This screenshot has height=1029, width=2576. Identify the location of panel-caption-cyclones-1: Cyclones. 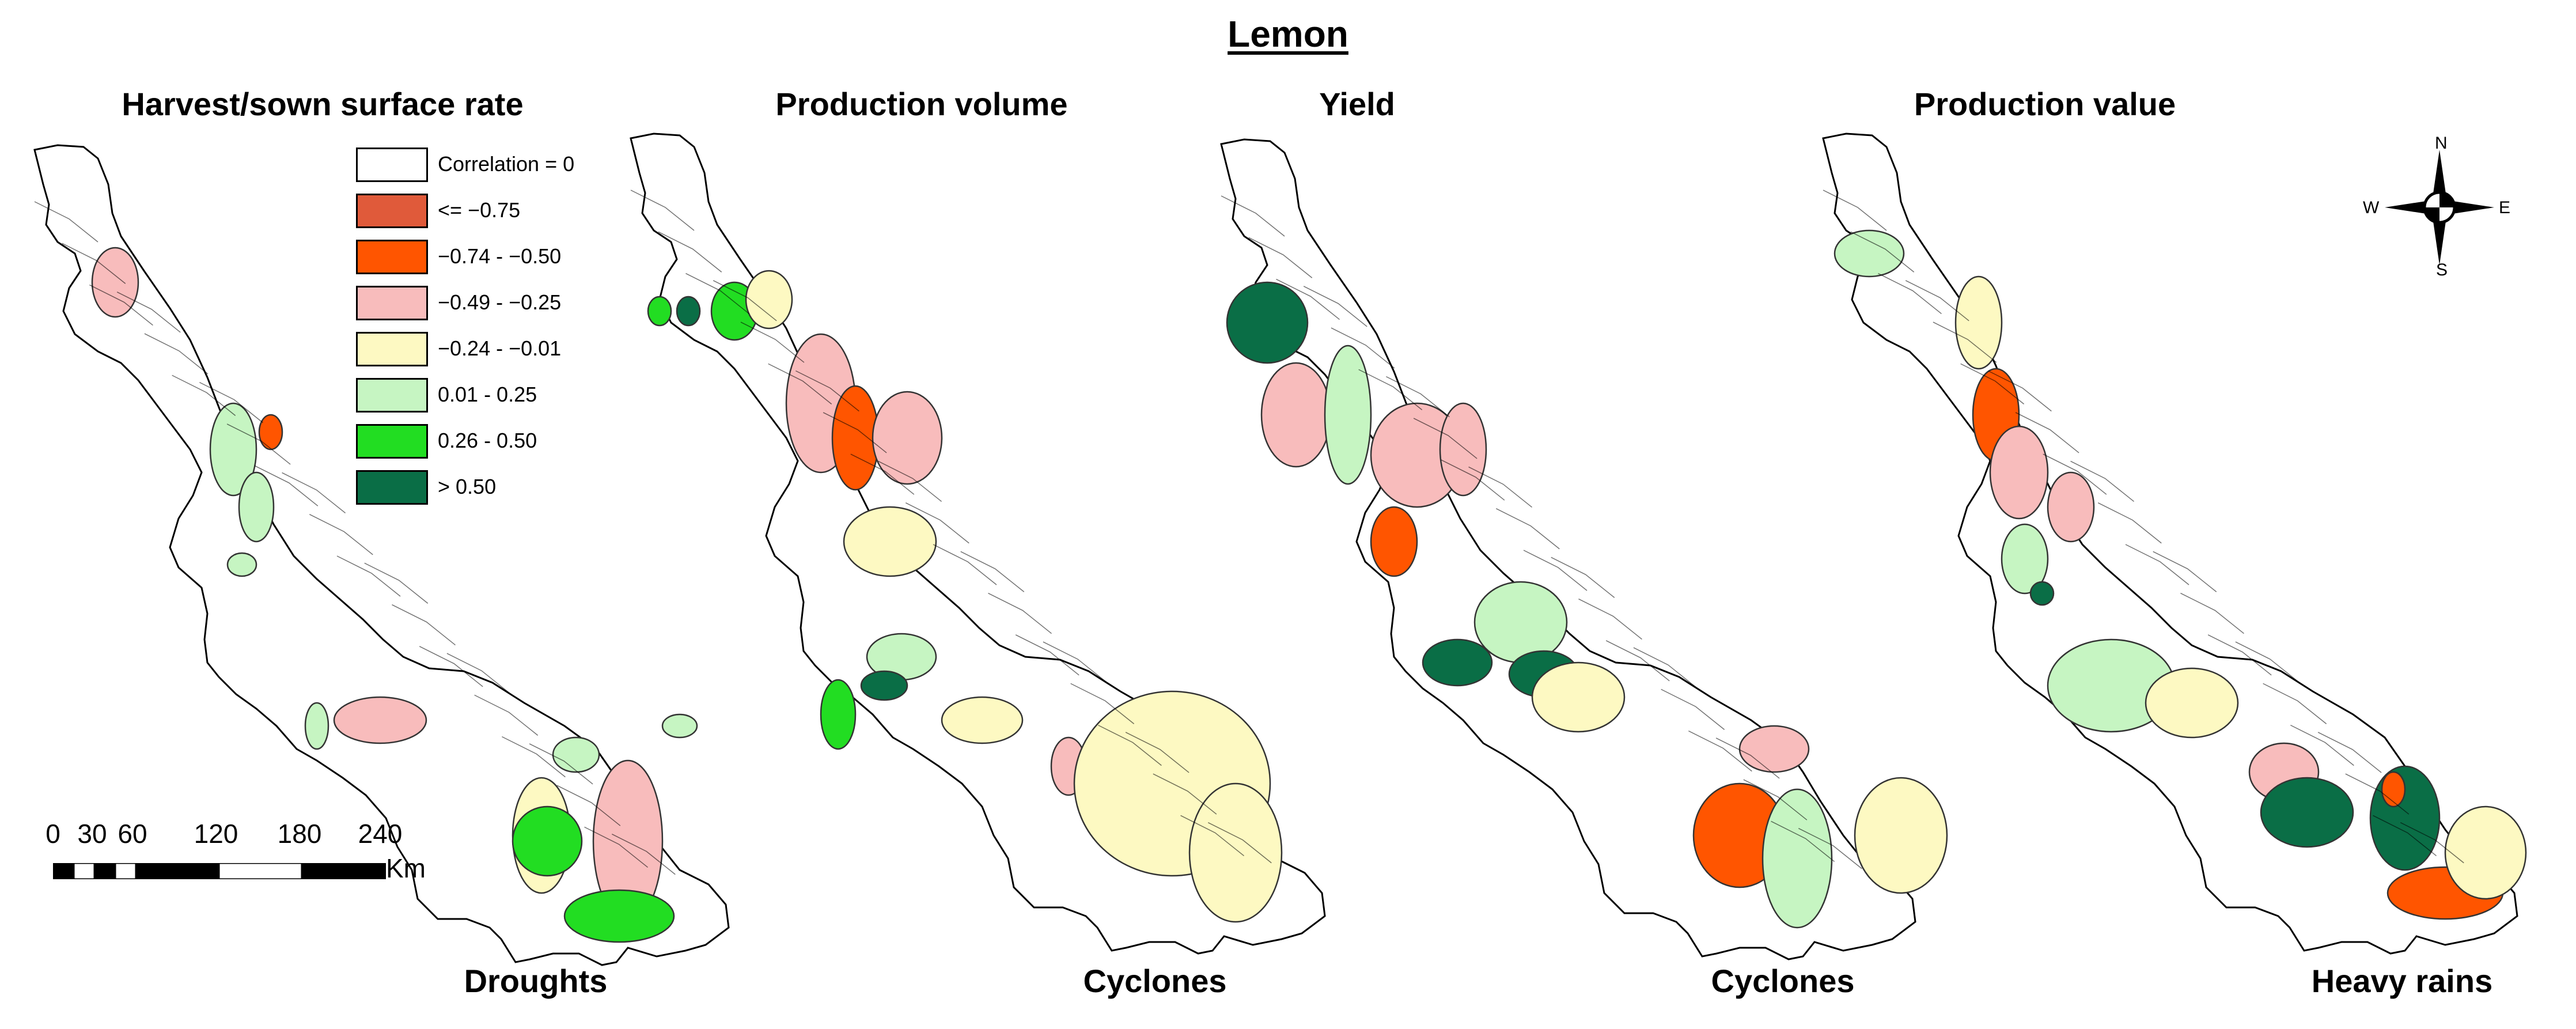
(1155, 981).